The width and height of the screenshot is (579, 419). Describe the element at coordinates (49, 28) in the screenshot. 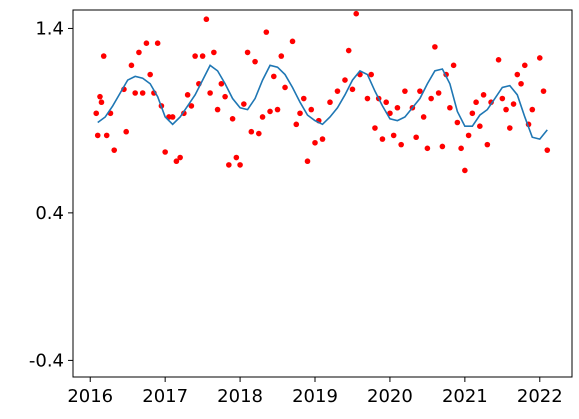

I see `y-tick-label: 1.4` at that location.